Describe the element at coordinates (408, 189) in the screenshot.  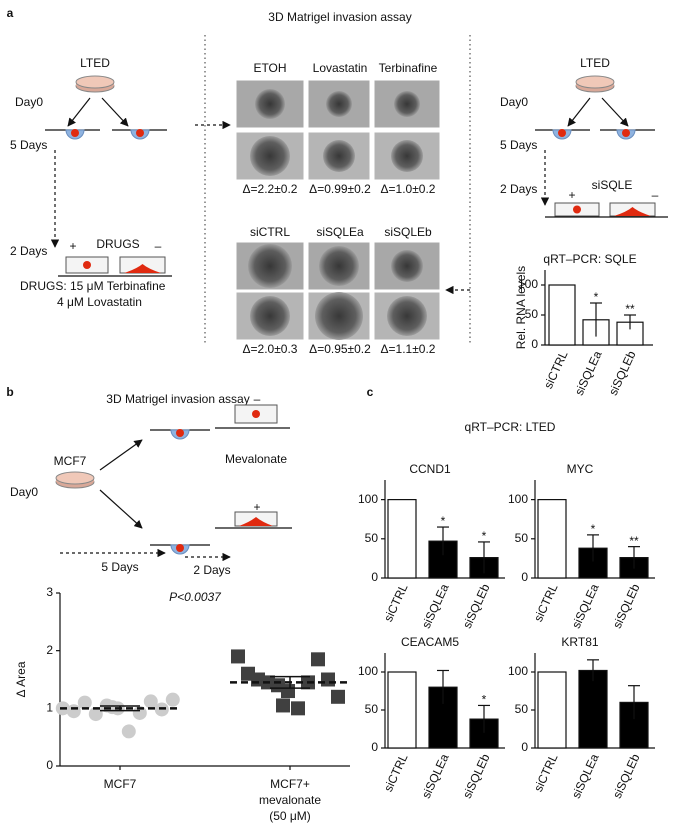
I see `label: Δ=1.0±0.2` at that location.